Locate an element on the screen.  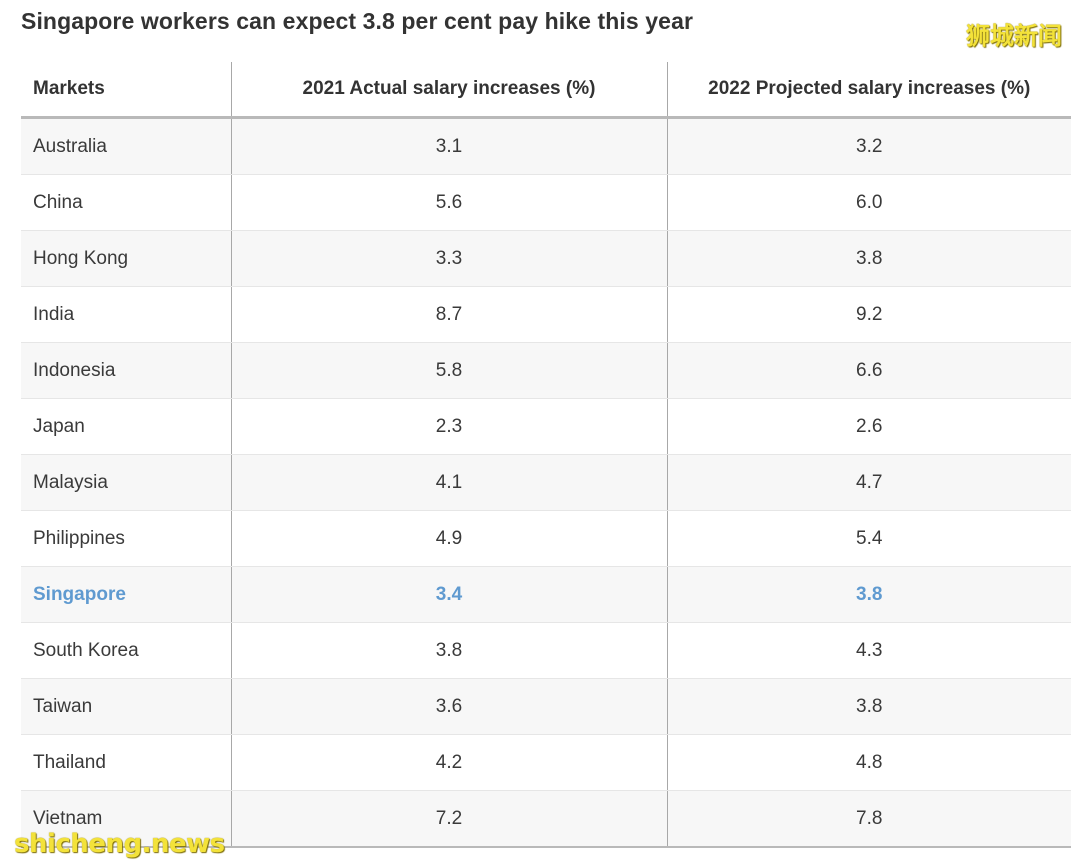
value-2021-cell: 3.8 is located at coordinates (449, 650).